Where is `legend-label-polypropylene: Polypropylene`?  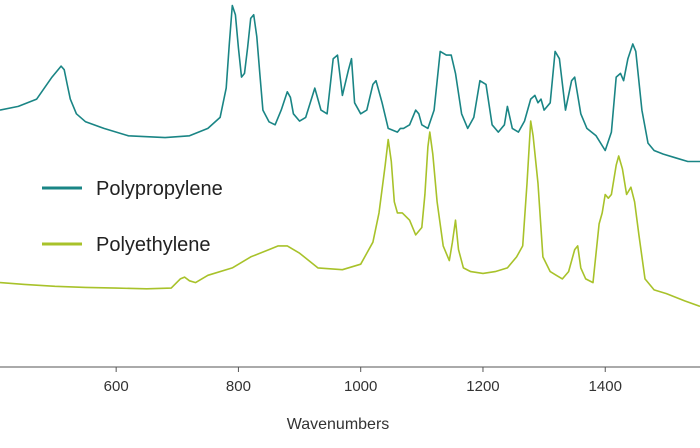 legend-label-polypropylene: Polypropylene is located at coordinates (159, 189).